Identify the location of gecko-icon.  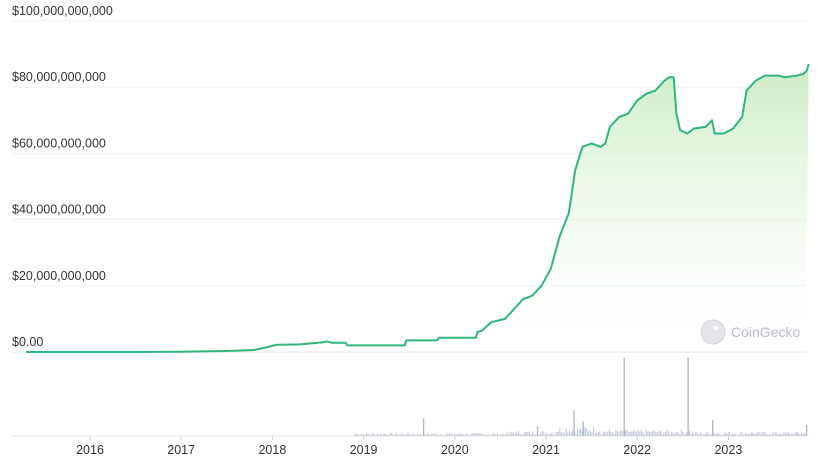
(713, 332).